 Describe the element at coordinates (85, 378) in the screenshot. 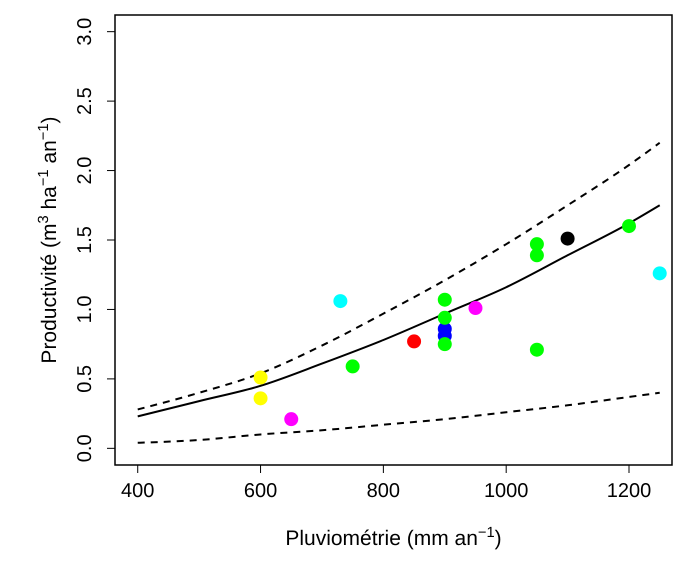

I see `y-tick-label: 0.5` at that location.